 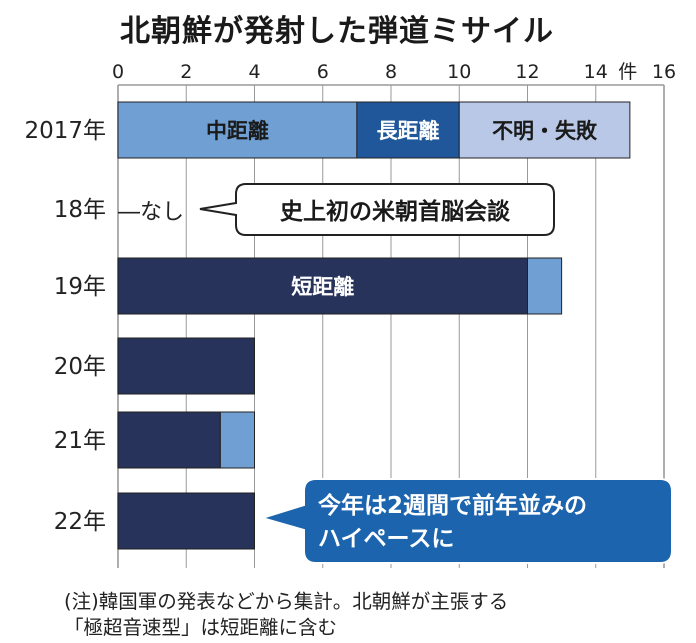 What do you see at coordinates (527, 72) in the screenshot?
I see `x-tick-label-12: 12` at bounding box center [527, 72].